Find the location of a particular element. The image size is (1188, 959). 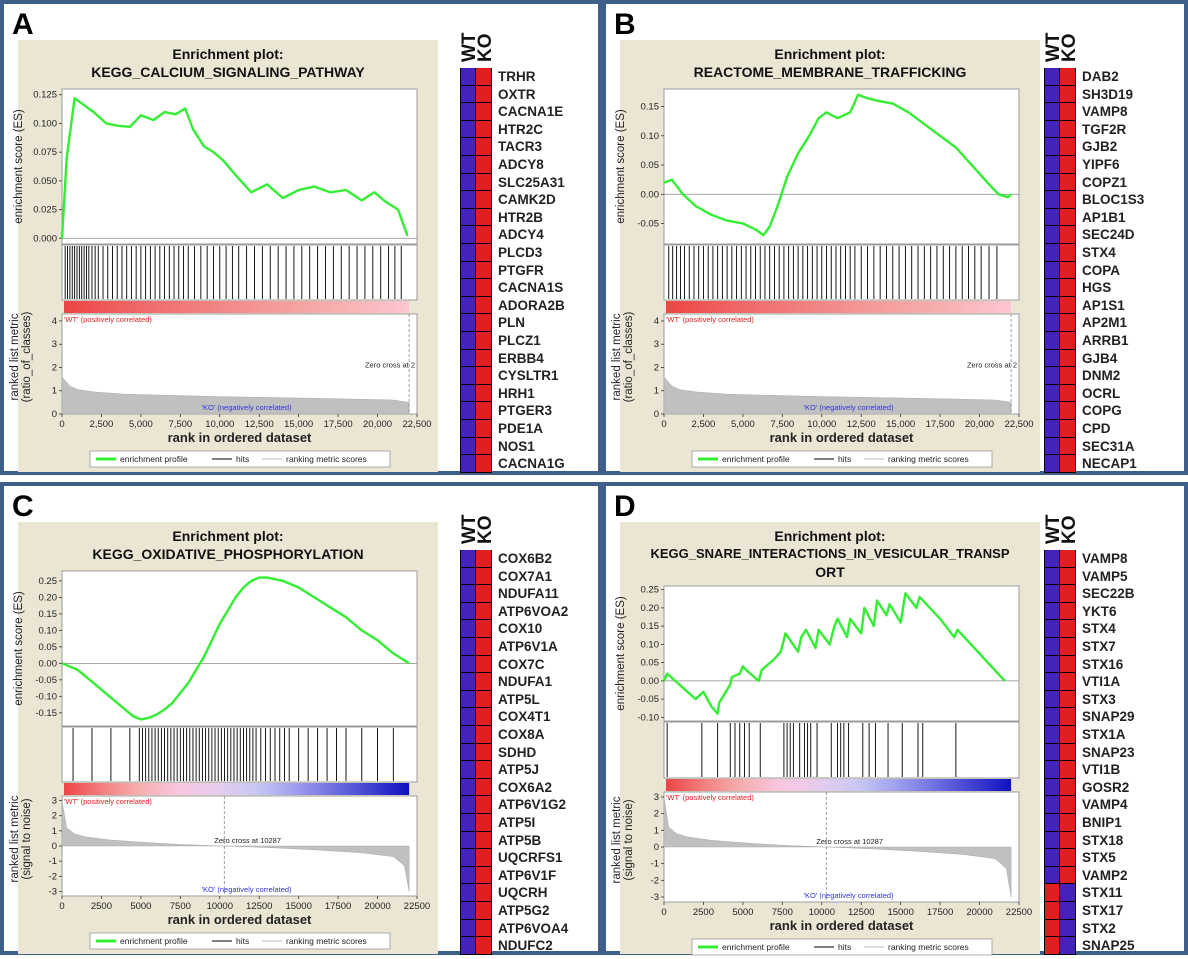

zero-cross-label: Zero cross at 10287 is located at coordinates (849, 841).